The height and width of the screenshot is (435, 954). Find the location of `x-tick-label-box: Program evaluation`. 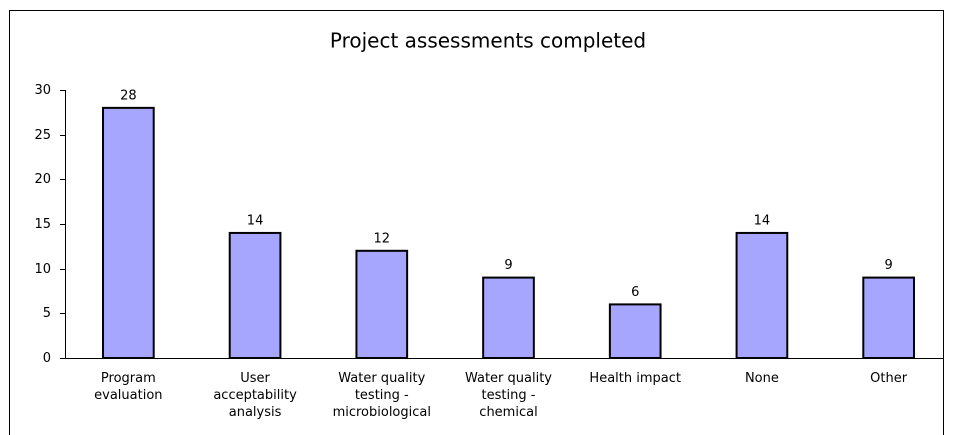

x-tick-label-box: Program evaluation is located at coordinates (128, 387).